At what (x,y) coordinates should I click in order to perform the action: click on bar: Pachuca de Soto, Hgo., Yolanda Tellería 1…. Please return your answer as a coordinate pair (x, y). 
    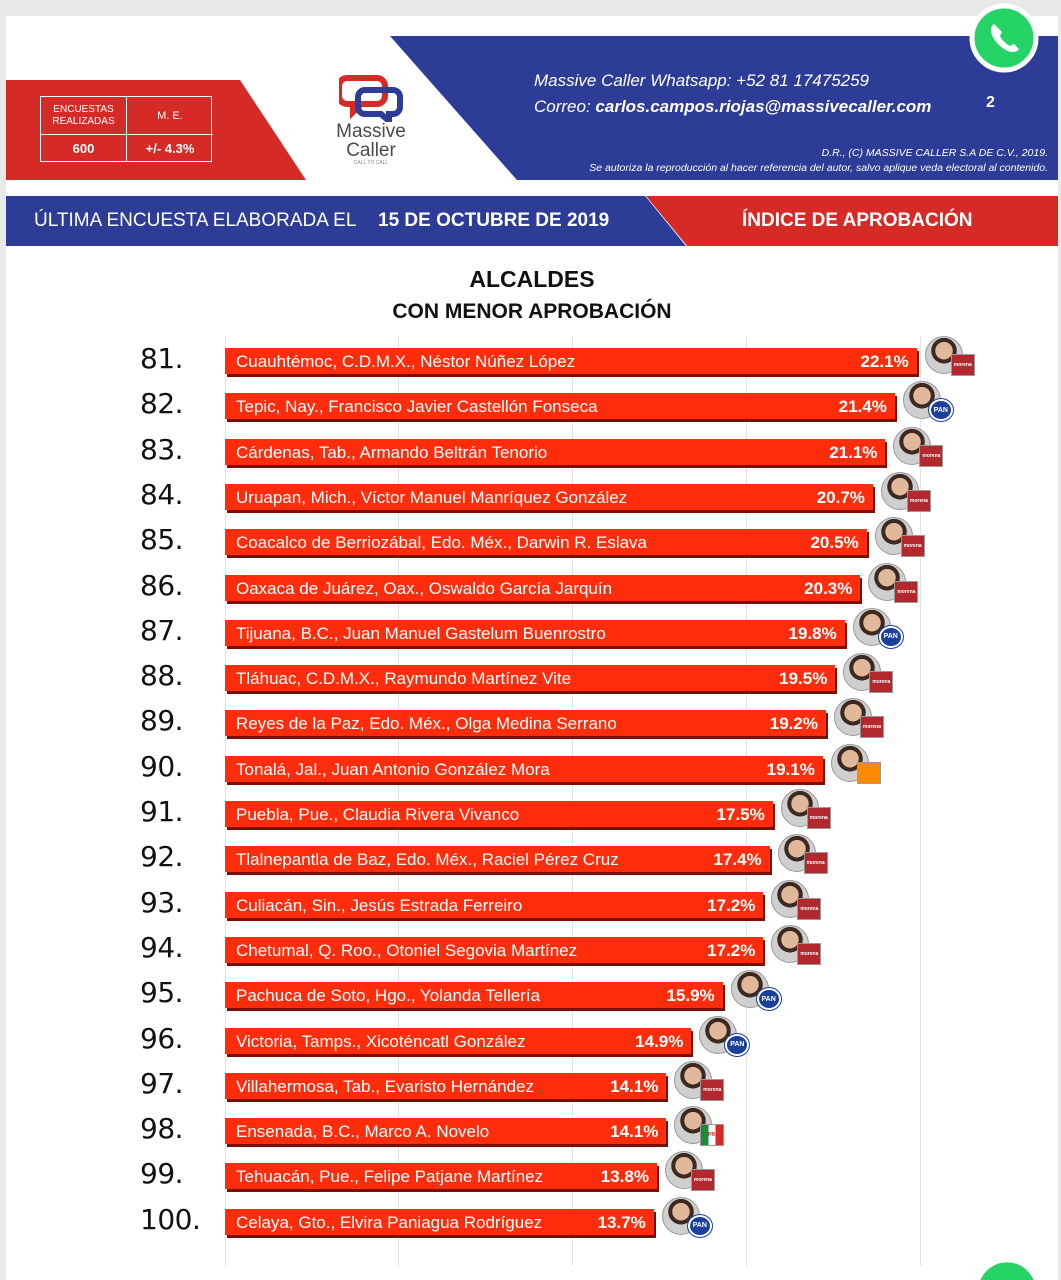
    Looking at the image, I should click on (474, 995).